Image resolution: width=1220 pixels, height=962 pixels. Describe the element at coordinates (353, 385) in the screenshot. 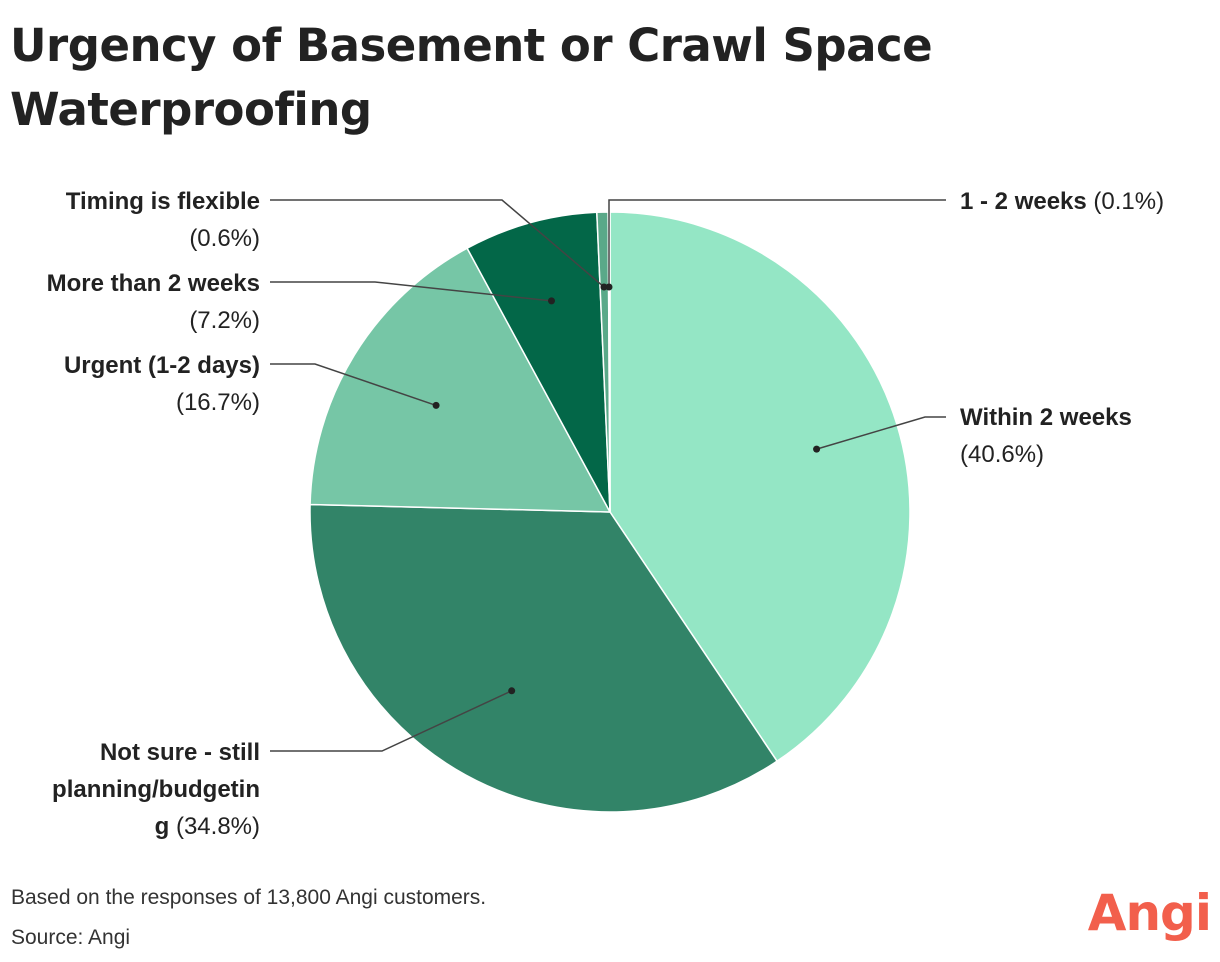

I see `leader-line-urgent-1-2-days` at that location.